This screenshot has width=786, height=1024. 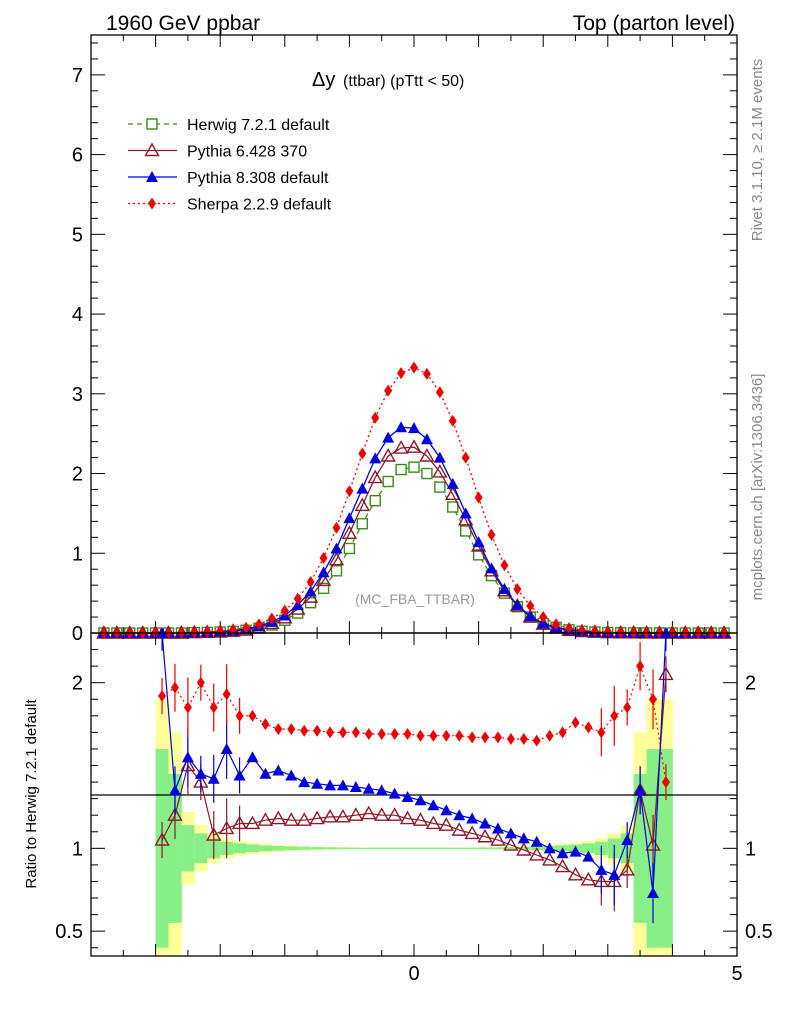 What do you see at coordinates (403, 81) in the screenshot?
I see `title-sub: (ttbar) (pTtt < 50)` at bounding box center [403, 81].